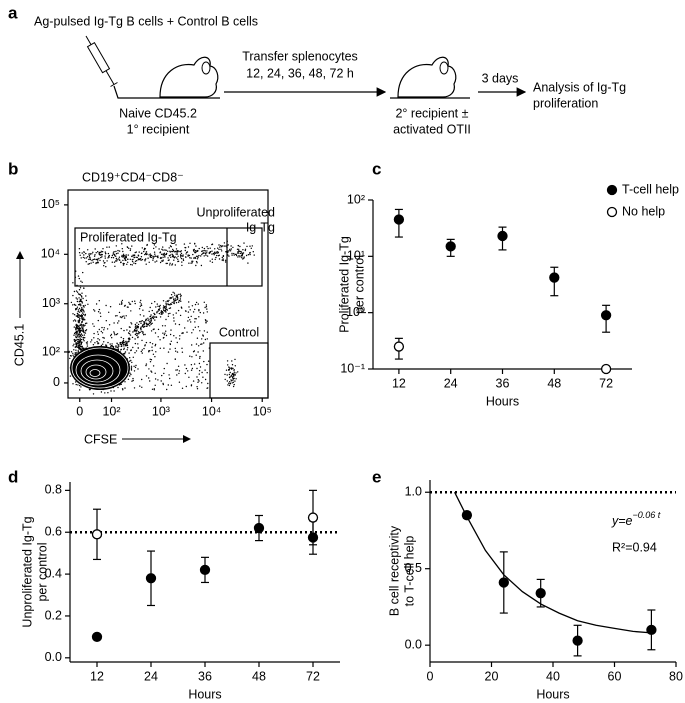 The height and width of the screenshot is (703, 685). Describe the element at coordinates (376, 476) in the screenshot. I see `panel-label: e` at that location.